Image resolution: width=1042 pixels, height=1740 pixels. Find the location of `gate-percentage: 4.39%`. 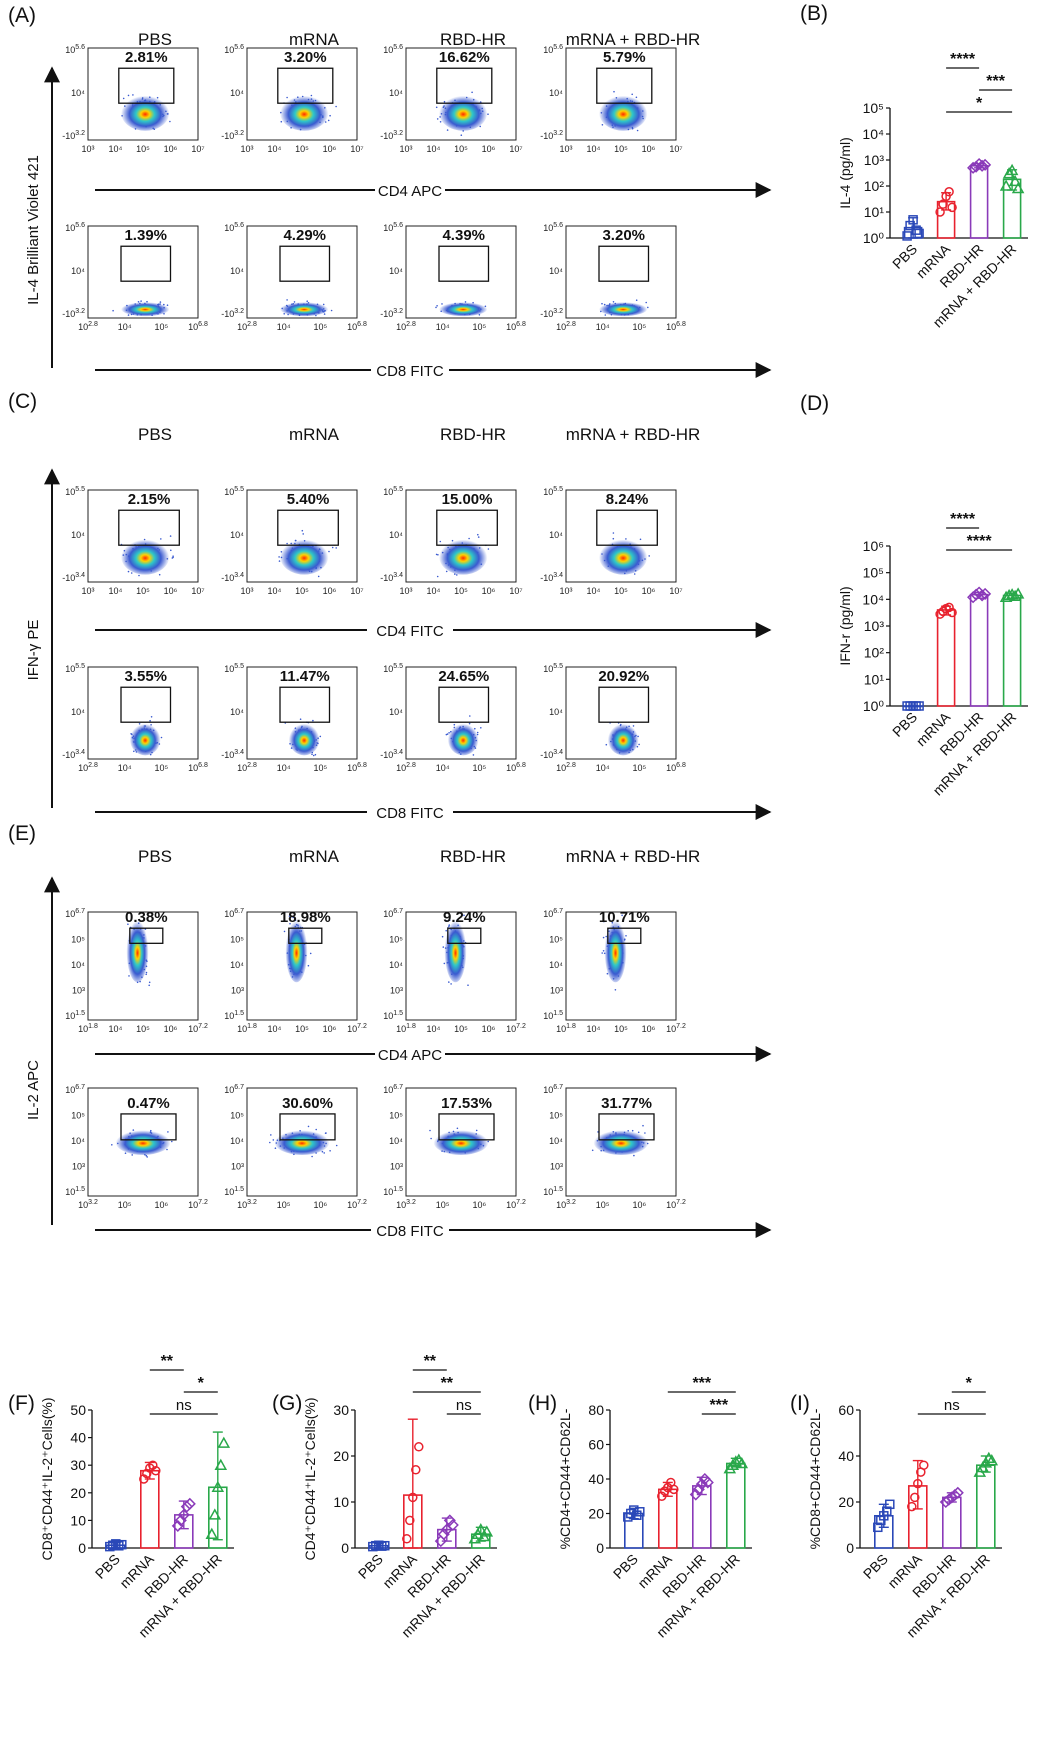

gate-percentage: 4.39% is located at coordinates (463, 235).